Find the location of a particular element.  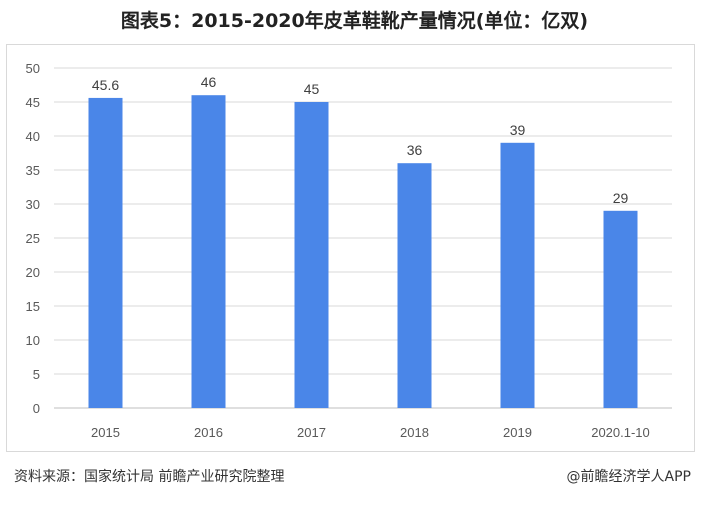

y-tick-label: 15 is located at coordinates (33, 306).